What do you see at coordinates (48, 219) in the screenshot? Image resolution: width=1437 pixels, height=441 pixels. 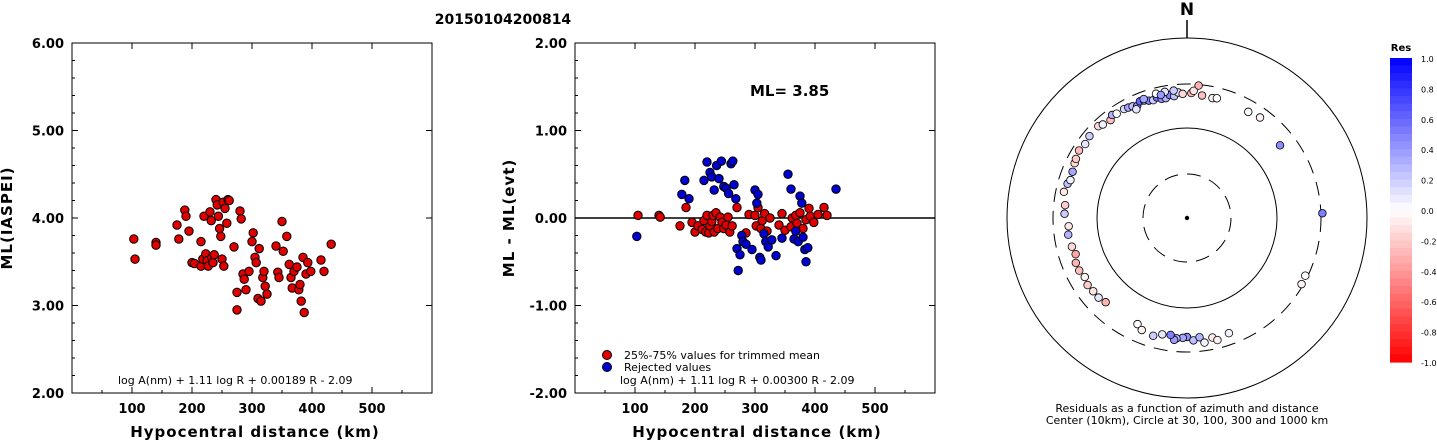 I see `y-tick-label: 4.00` at bounding box center [48, 219].